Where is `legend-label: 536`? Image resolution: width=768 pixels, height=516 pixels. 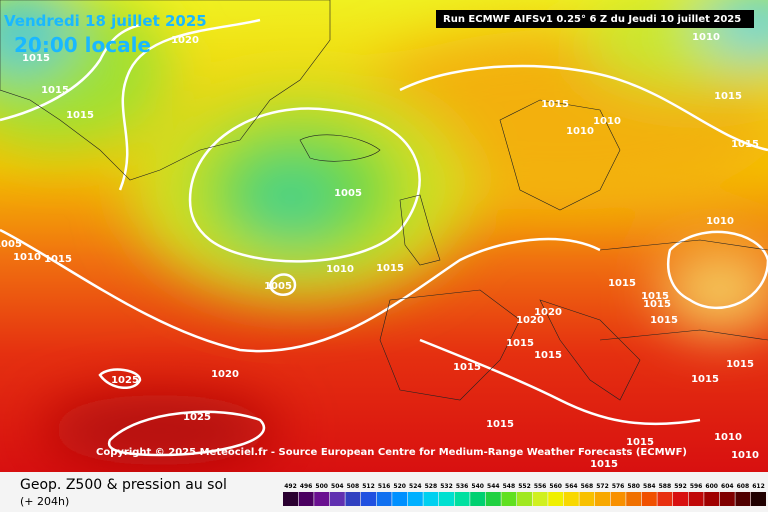 legend-label: 536 is located at coordinates (462, 486).